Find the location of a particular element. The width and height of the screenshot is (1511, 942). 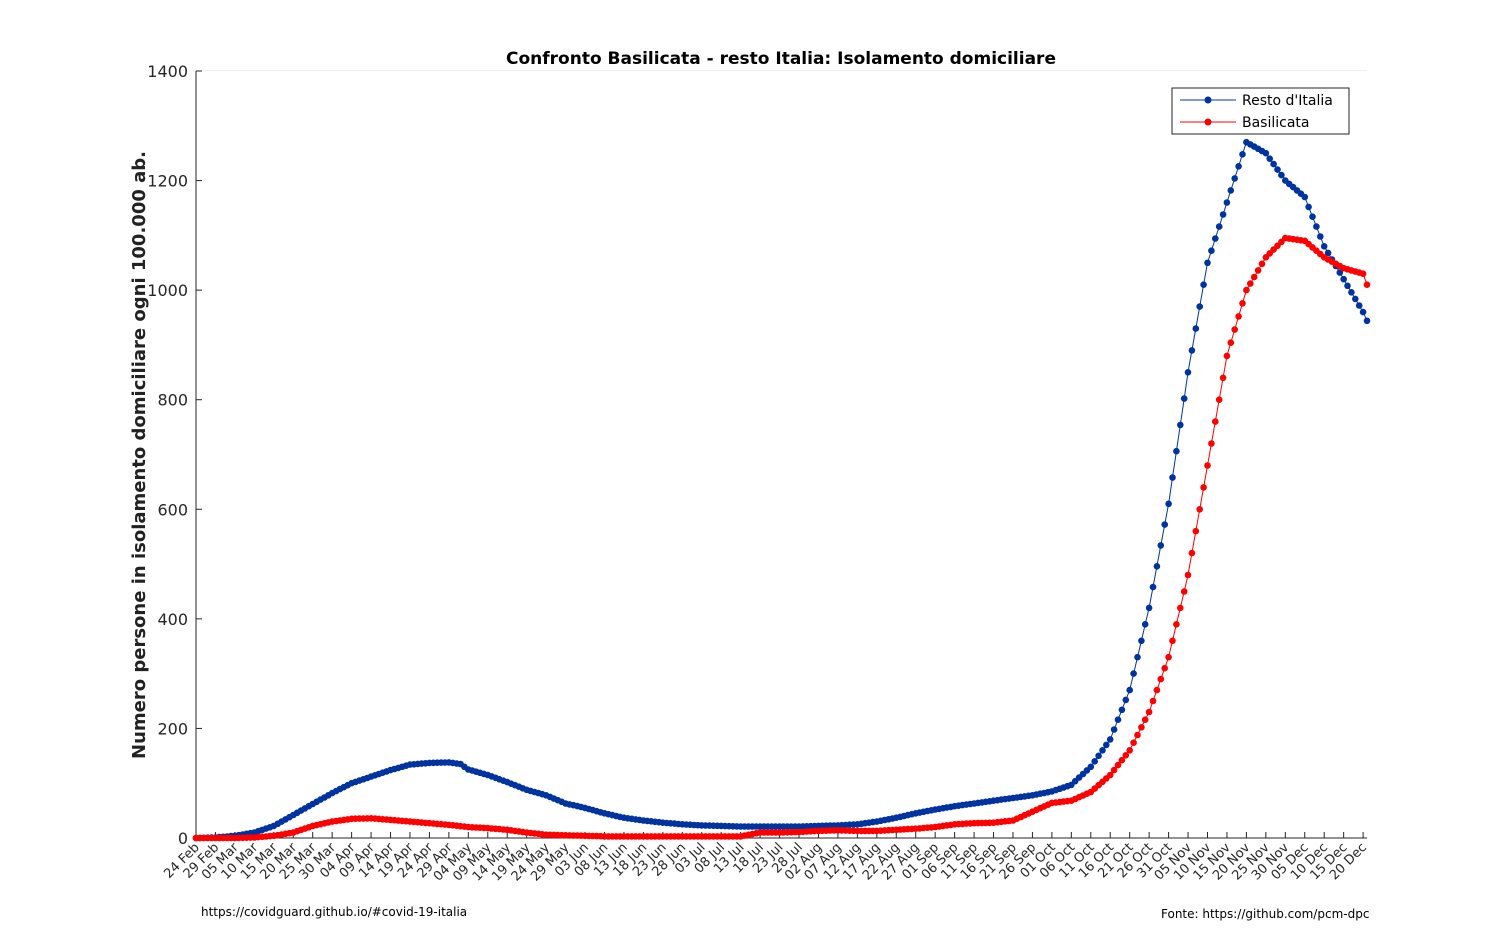

legend-box is located at coordinates (1260, 111).